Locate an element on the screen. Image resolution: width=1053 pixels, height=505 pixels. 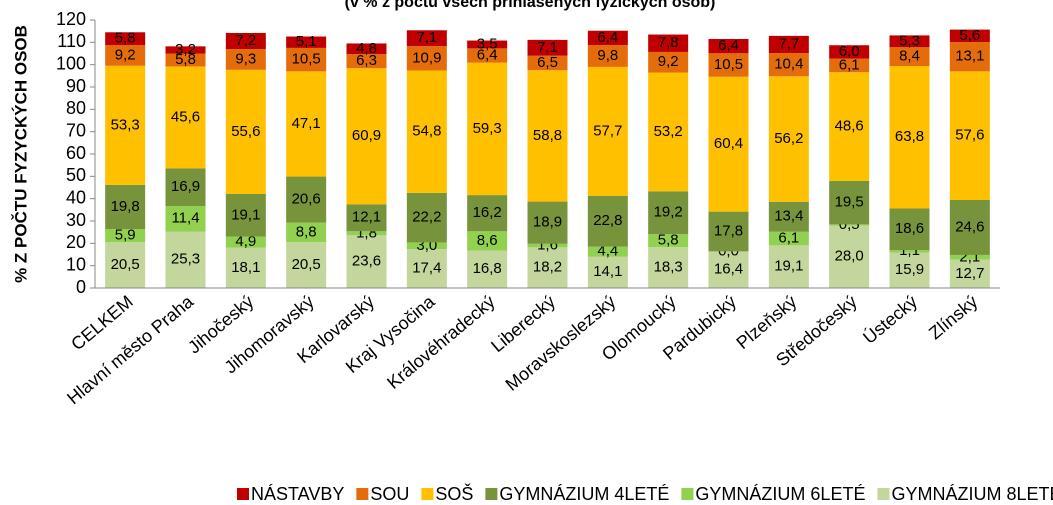
value-label: 5,9 is located at coordinates (125, 235).